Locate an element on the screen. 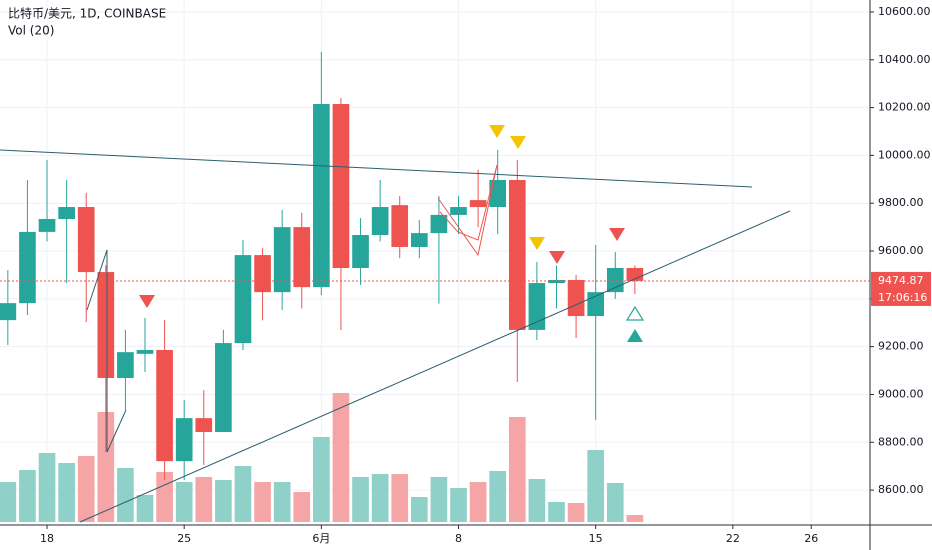 The width and height of the screenshot is (932, 550). x-tick-label: 8 is located at coordinates (458, 538).